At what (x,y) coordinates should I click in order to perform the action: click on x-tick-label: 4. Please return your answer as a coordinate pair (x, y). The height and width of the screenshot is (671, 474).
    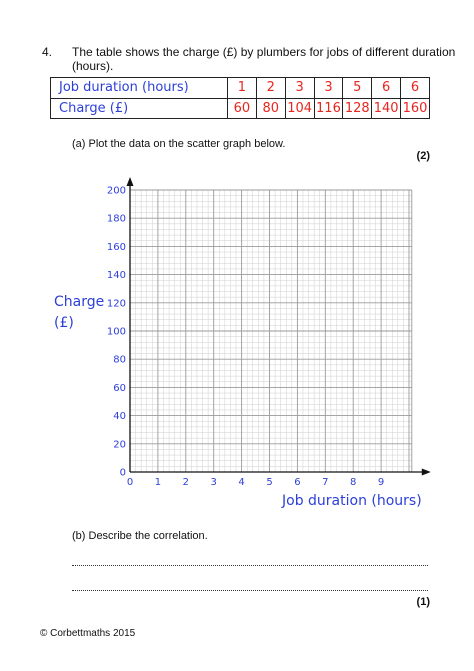
    Looking at the image, I should click on (241, 482).